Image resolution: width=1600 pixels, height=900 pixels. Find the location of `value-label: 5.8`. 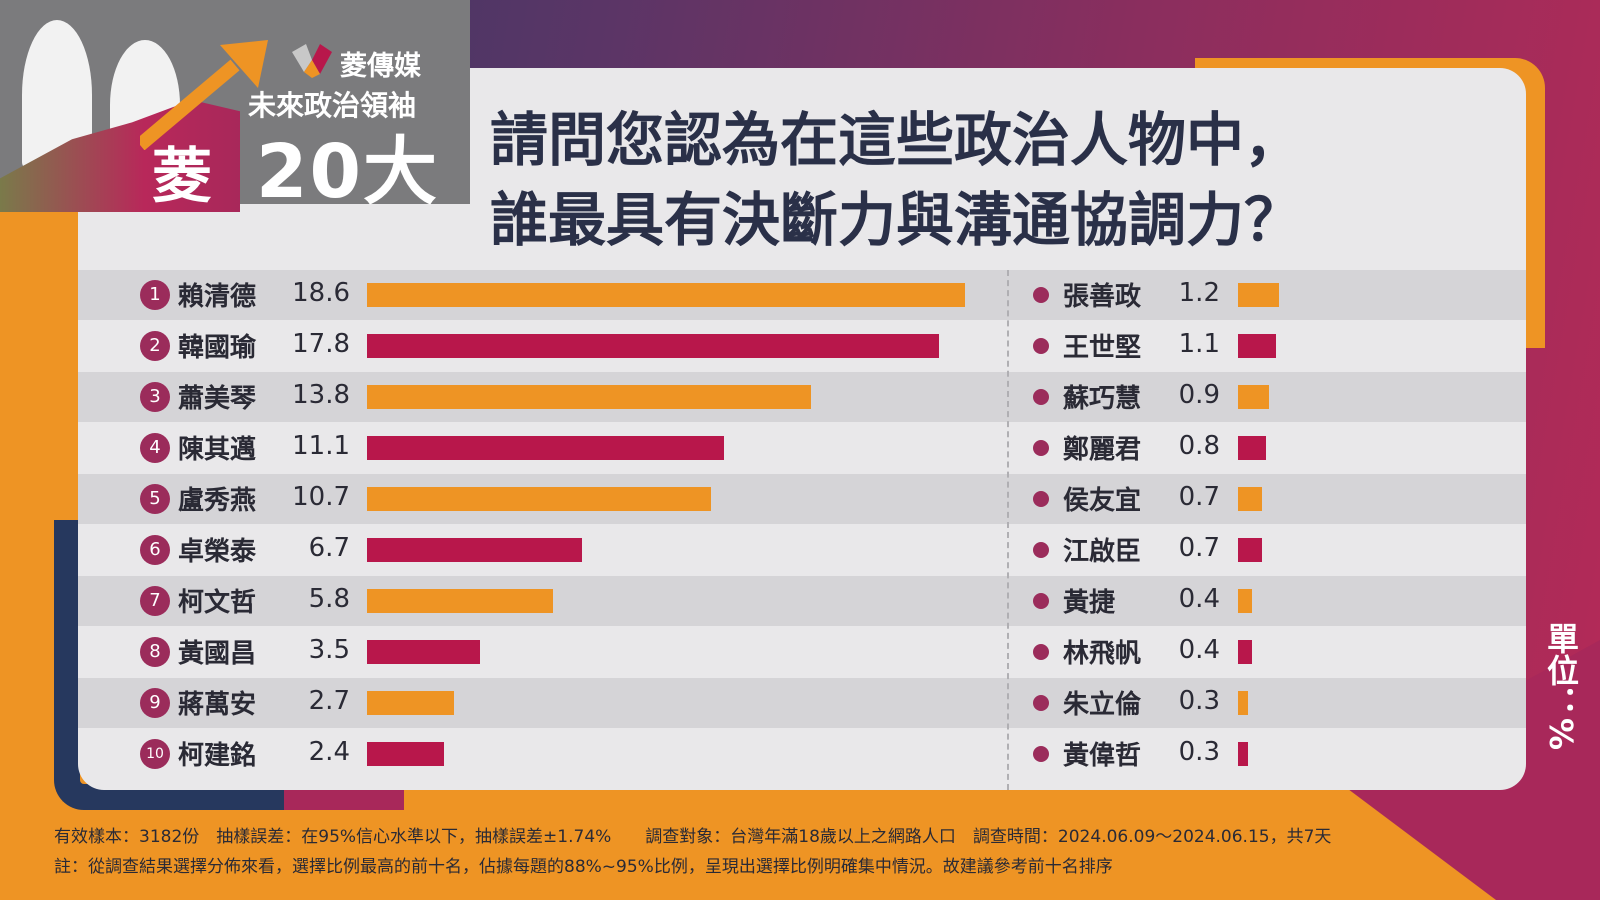

value-label: 5.8 is located at coordinates (329, 599).